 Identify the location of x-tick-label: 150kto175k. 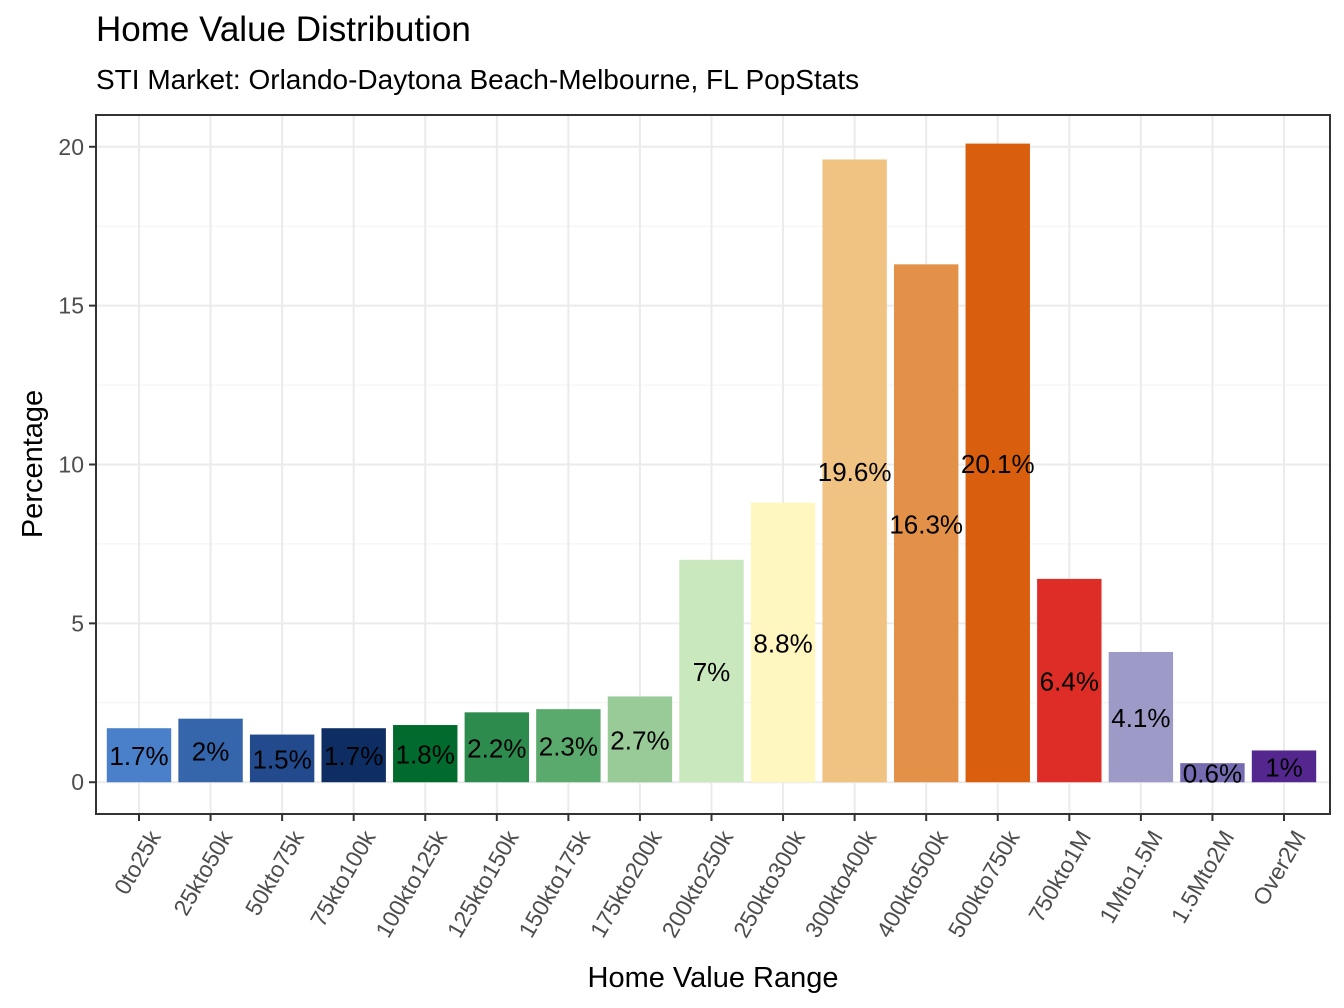
(554, 883).